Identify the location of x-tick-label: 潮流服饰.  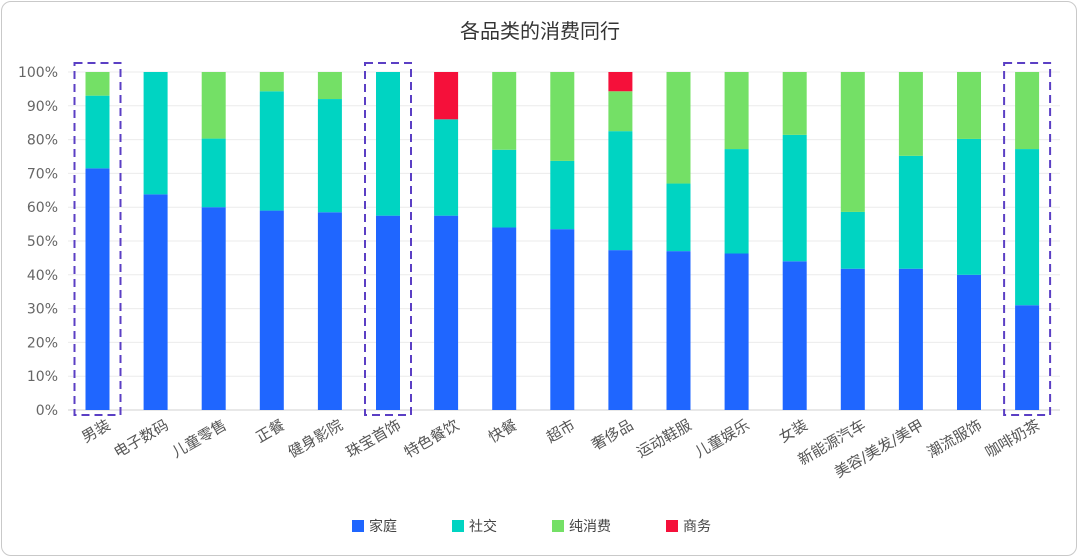
(954, 439).